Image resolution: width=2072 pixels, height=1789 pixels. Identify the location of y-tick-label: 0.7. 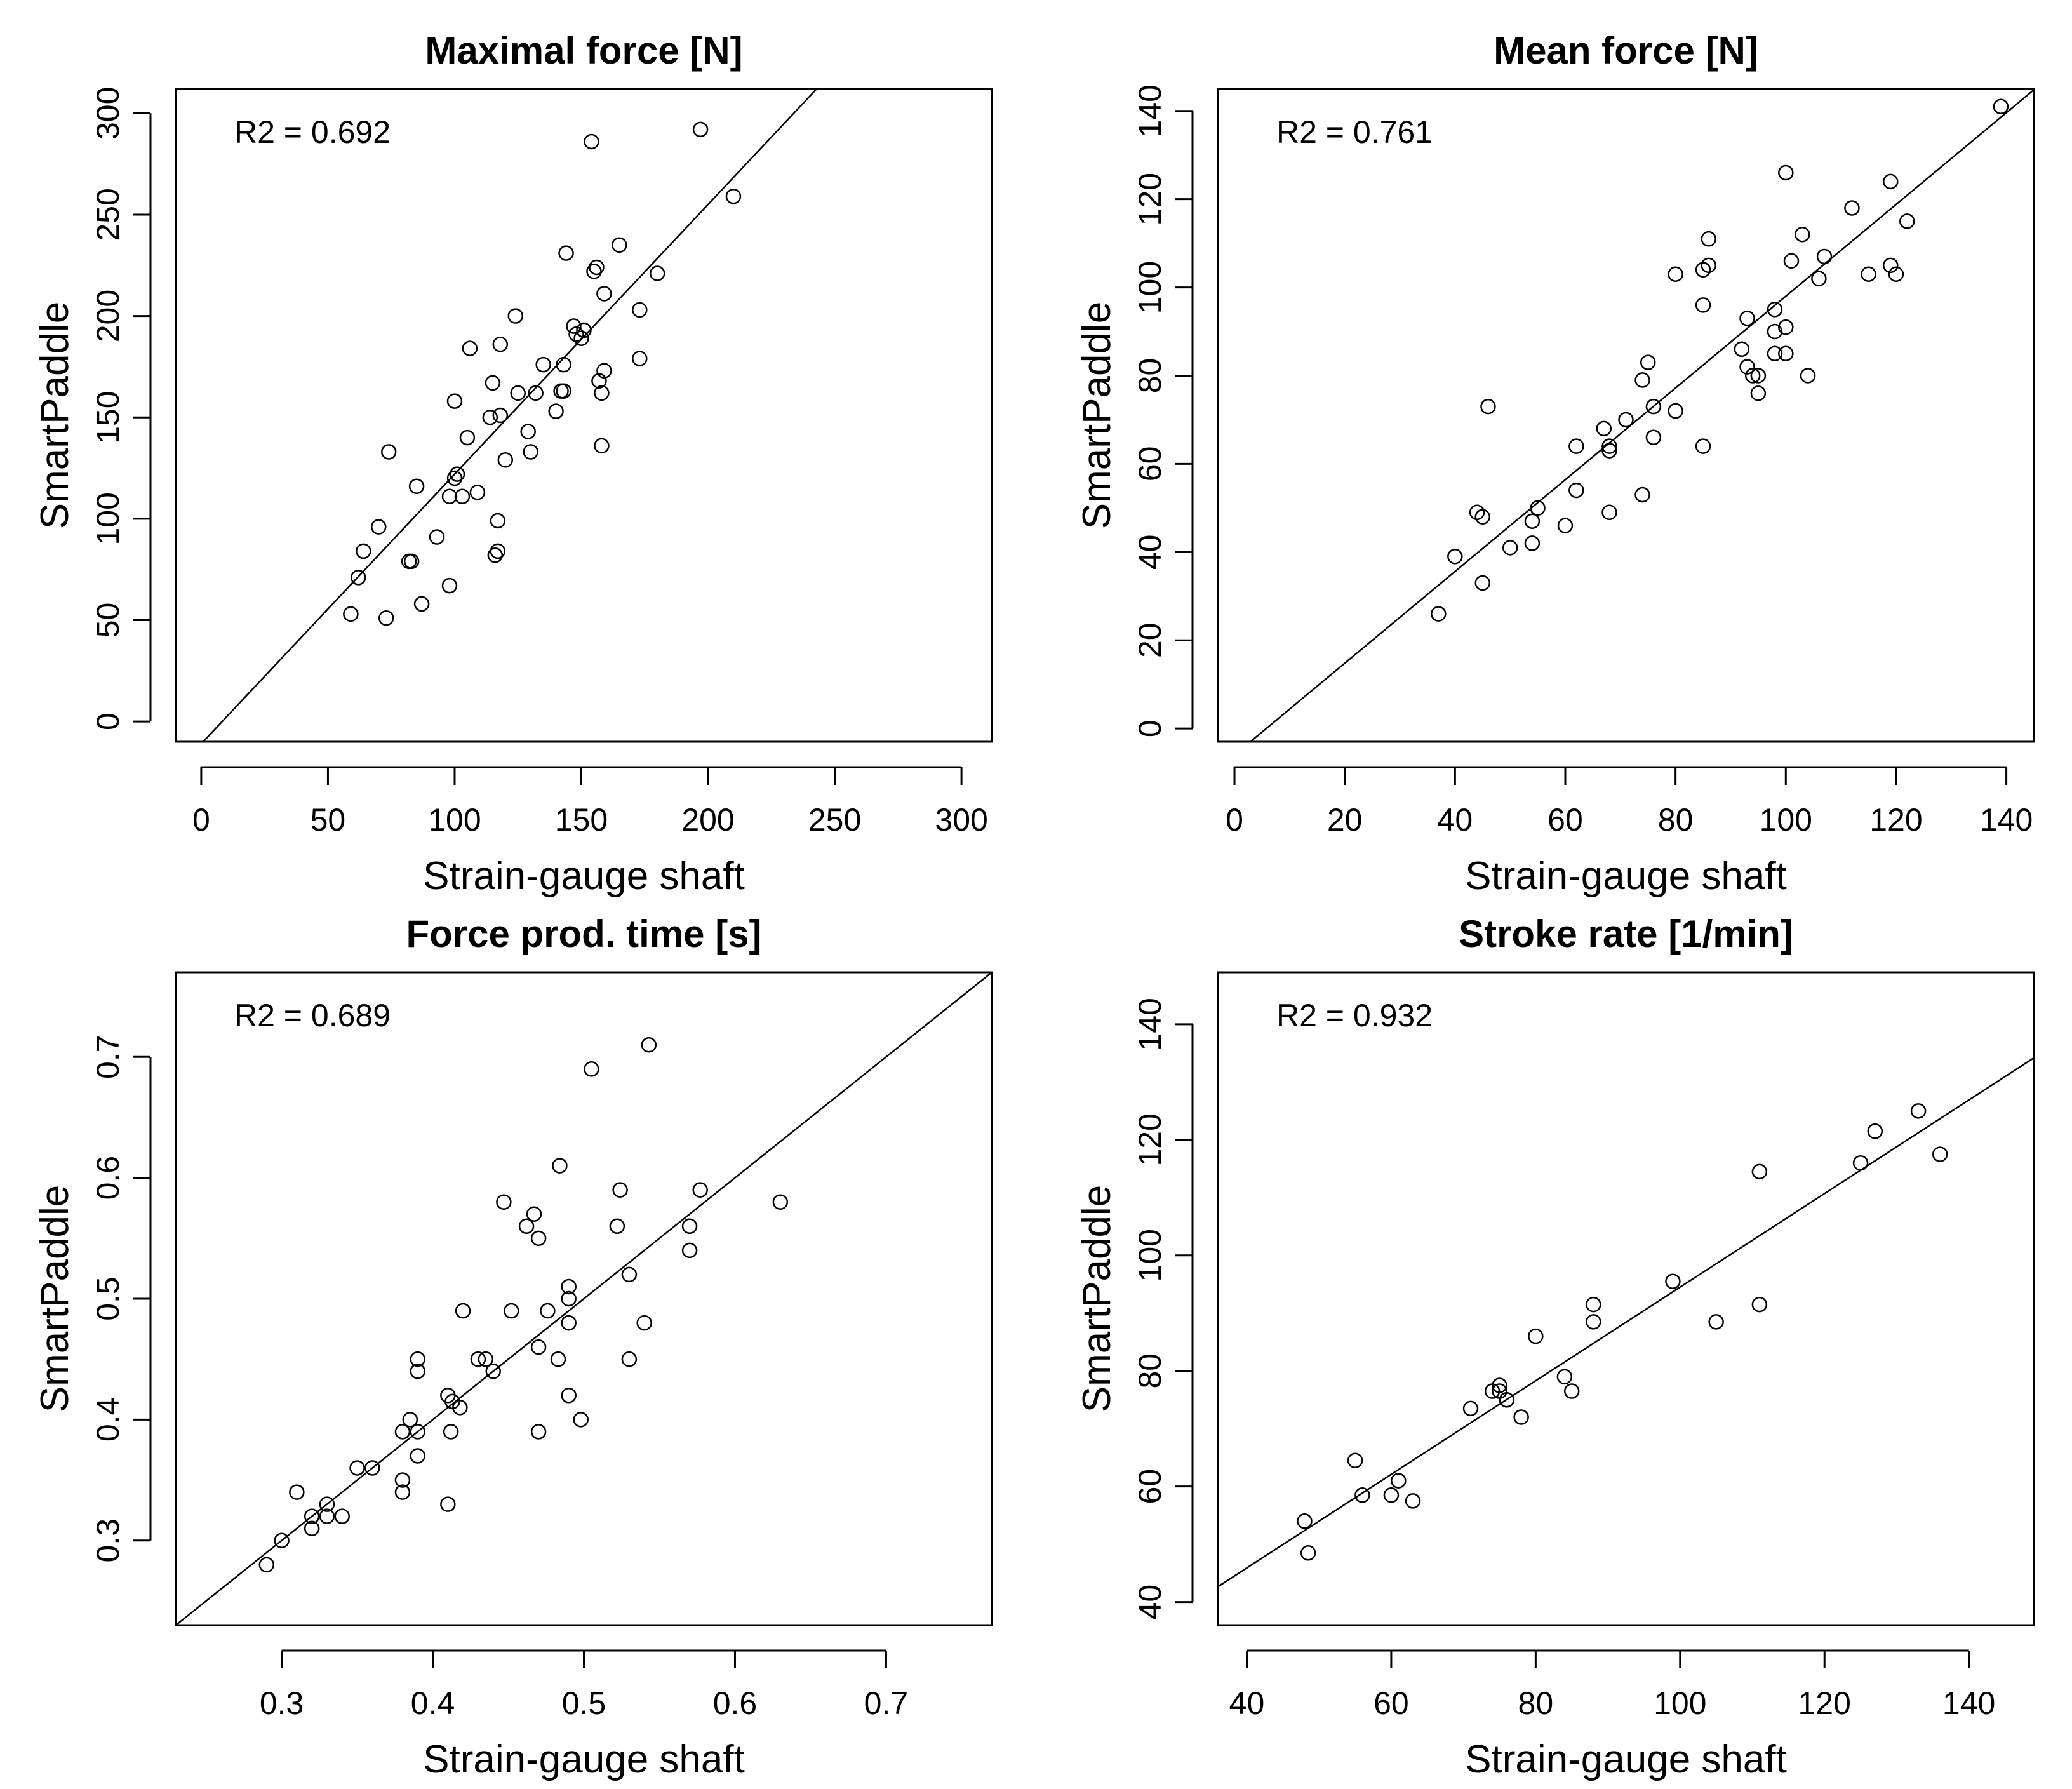
(108, 1057).